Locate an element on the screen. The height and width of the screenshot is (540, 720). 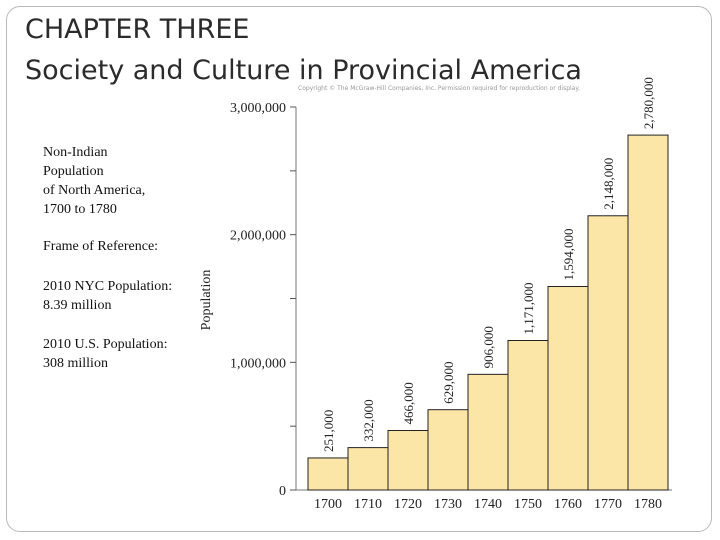
bar-value-label: 906,000 is located at coordinates (488, 347).